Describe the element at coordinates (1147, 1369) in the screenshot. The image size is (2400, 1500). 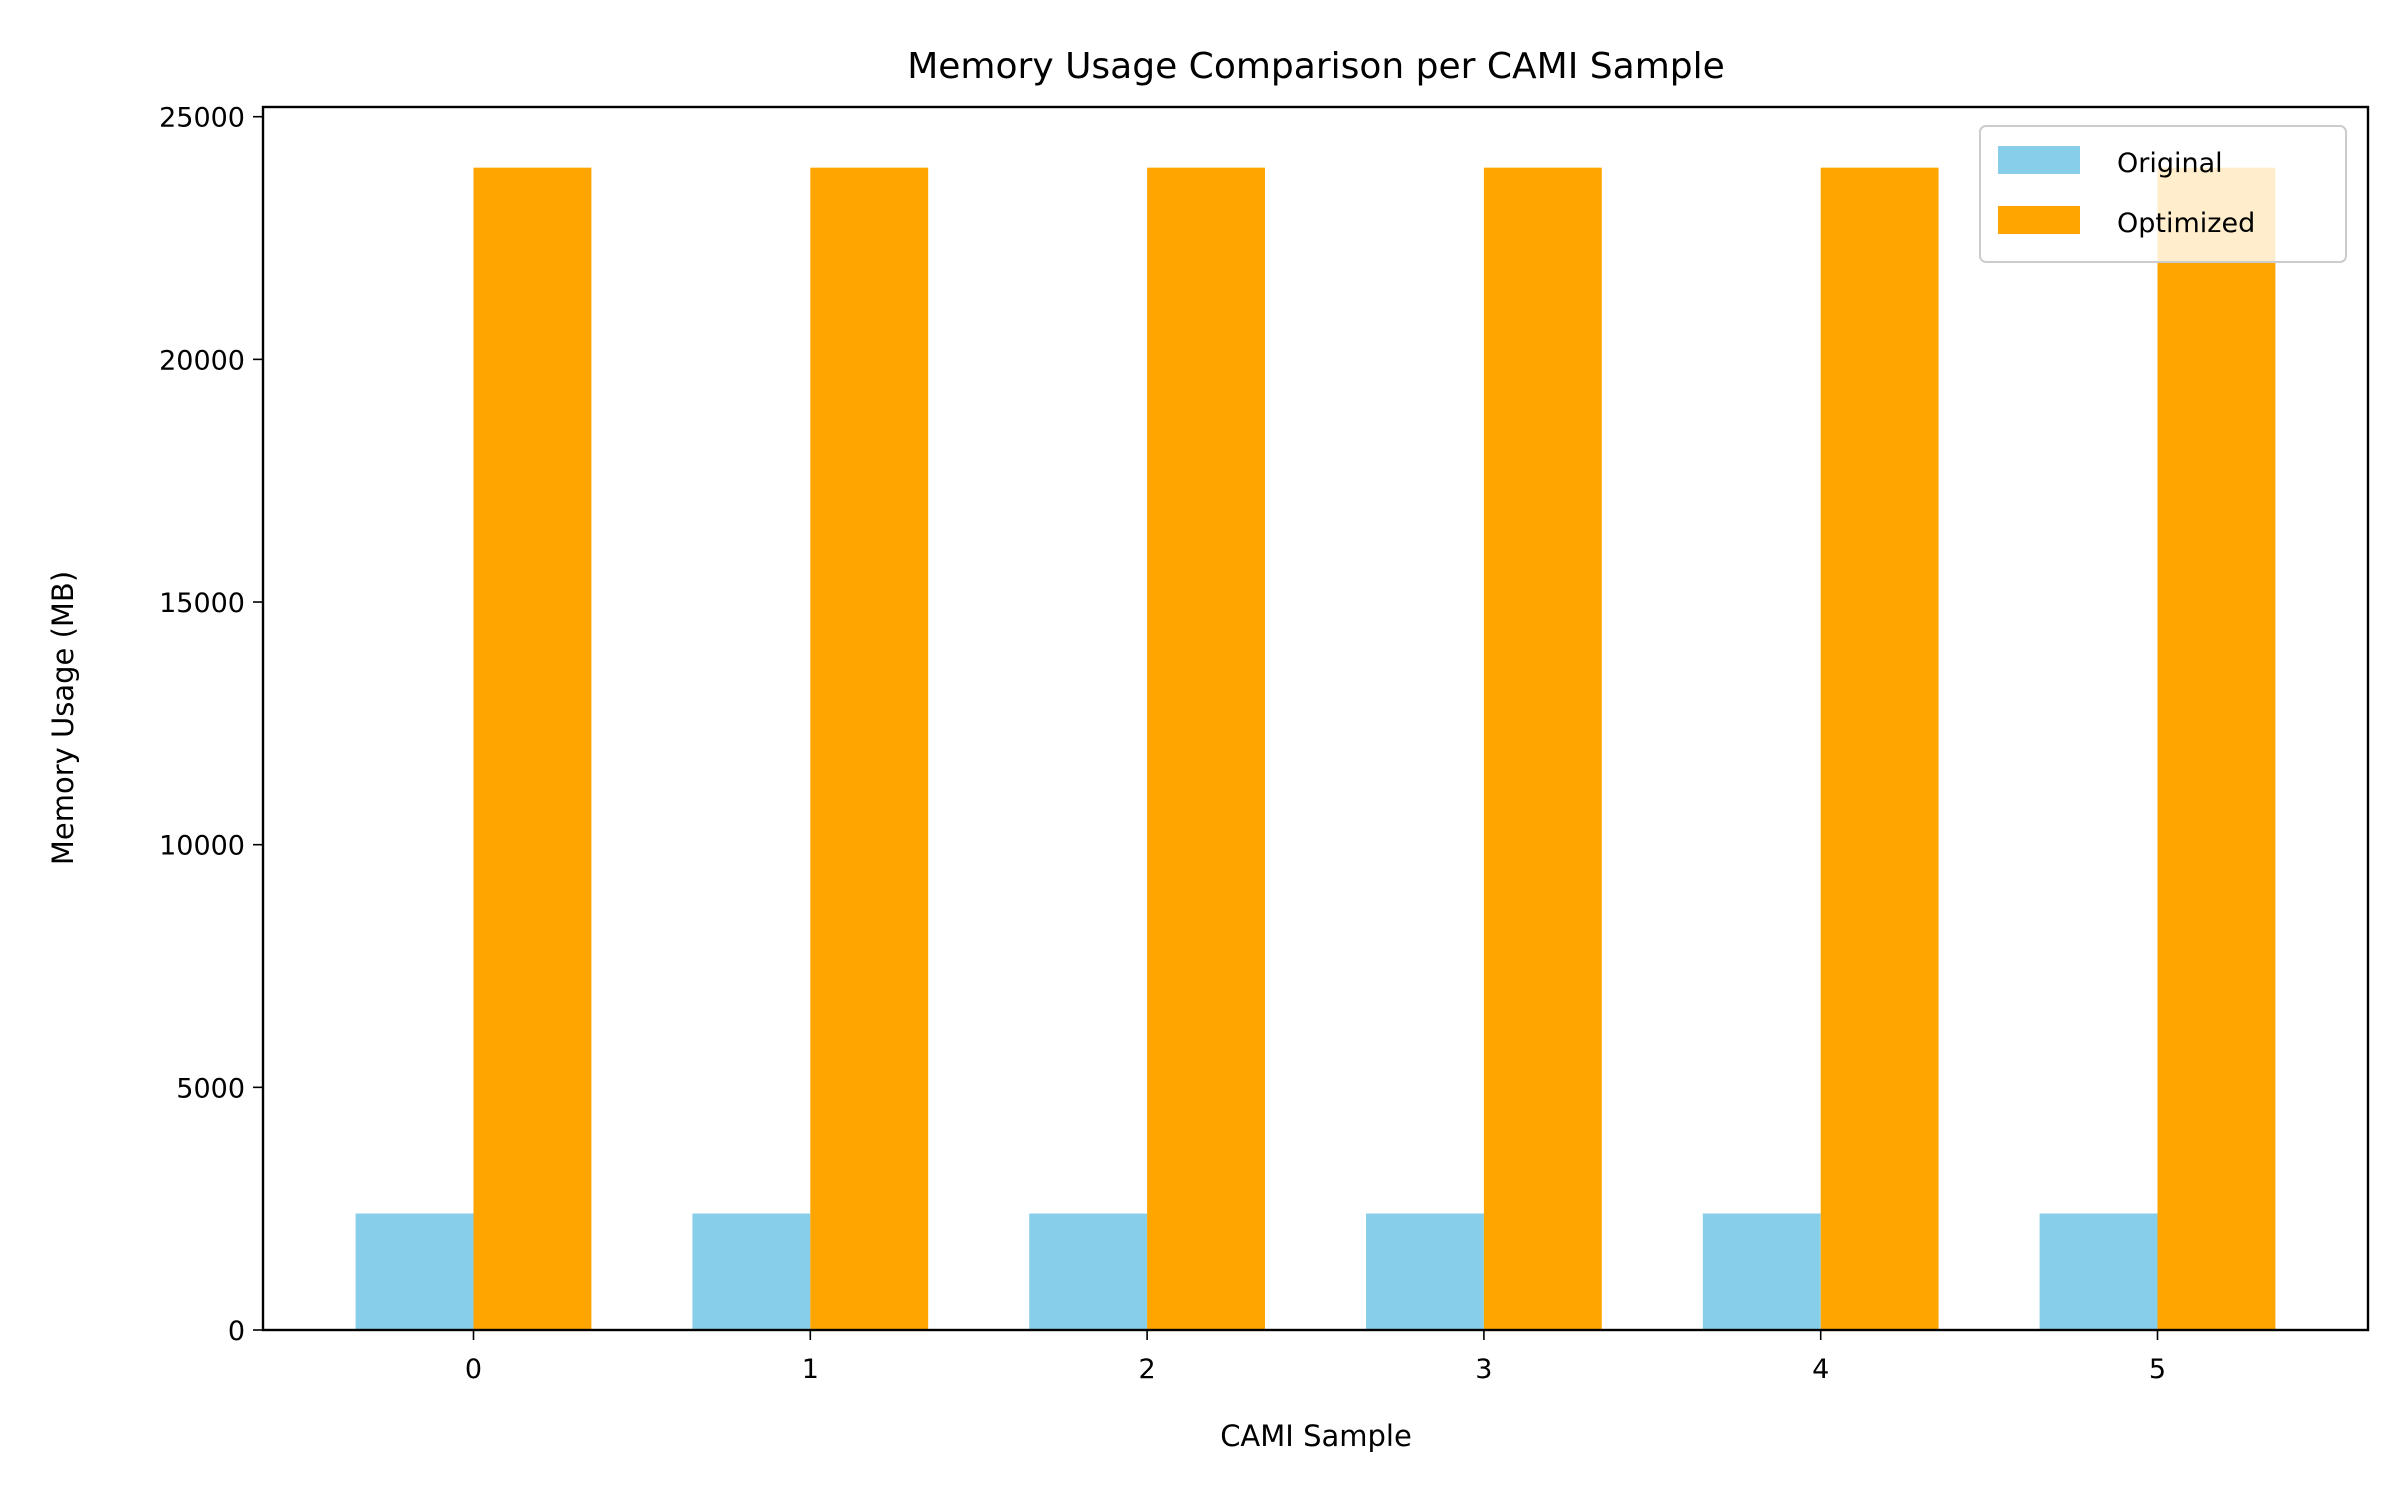
I see `x-tick-label: 2` at that location.